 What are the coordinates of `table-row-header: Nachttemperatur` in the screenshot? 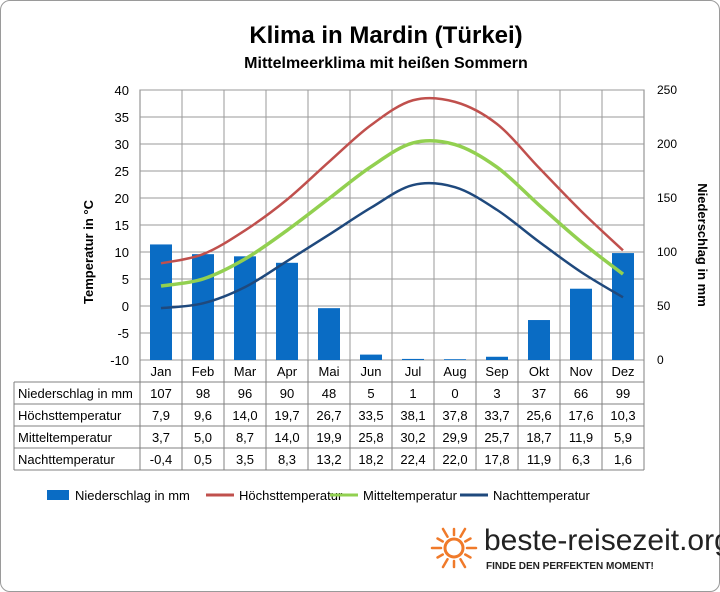 It's located at (66, 459).